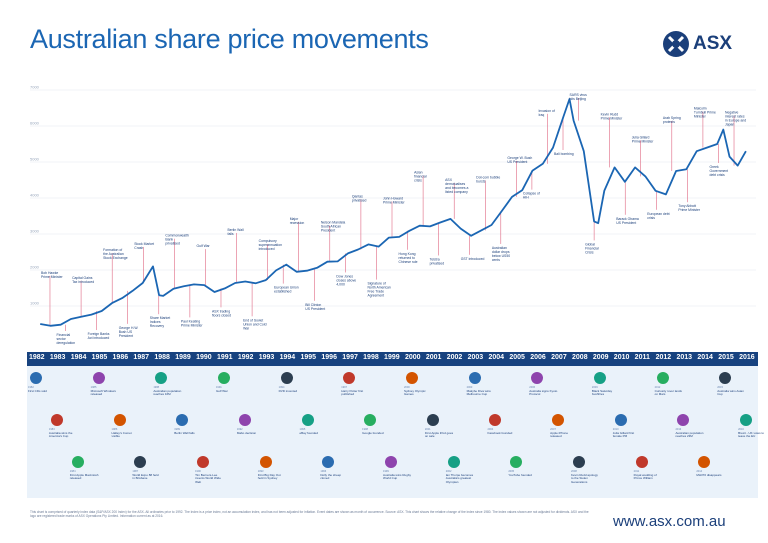 This screenshot has height=543, width=768. I want to click on year-label: 1984, so click(78, 357).